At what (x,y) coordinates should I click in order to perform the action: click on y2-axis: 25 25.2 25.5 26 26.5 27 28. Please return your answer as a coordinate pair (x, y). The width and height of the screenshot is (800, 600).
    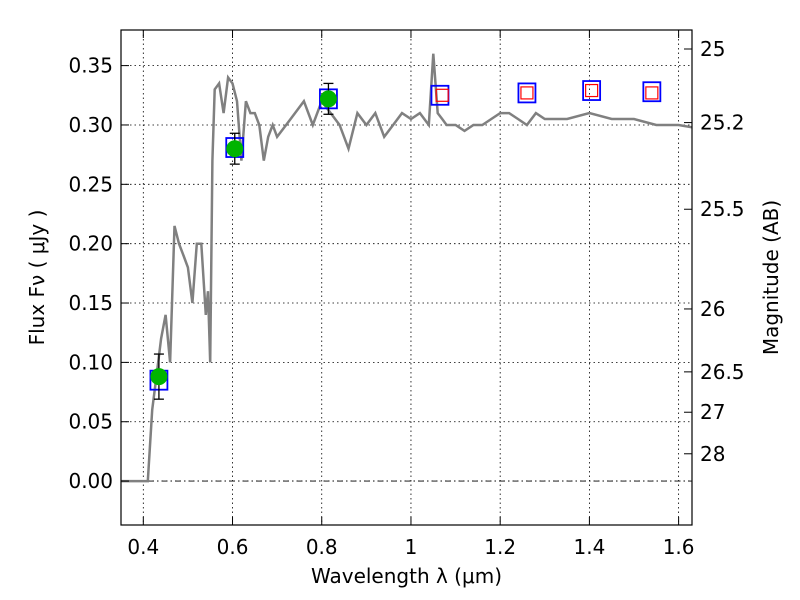
    Looking at the image, I should click on (714, 251).